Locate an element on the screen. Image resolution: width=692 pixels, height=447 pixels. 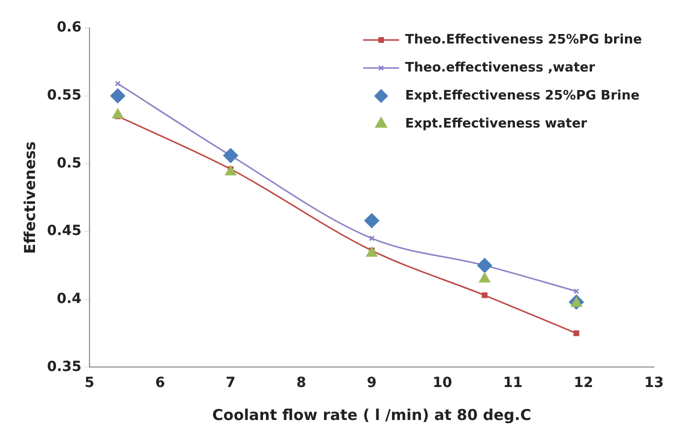
x-tick-label: 9 is located at coordinates (371, 383).